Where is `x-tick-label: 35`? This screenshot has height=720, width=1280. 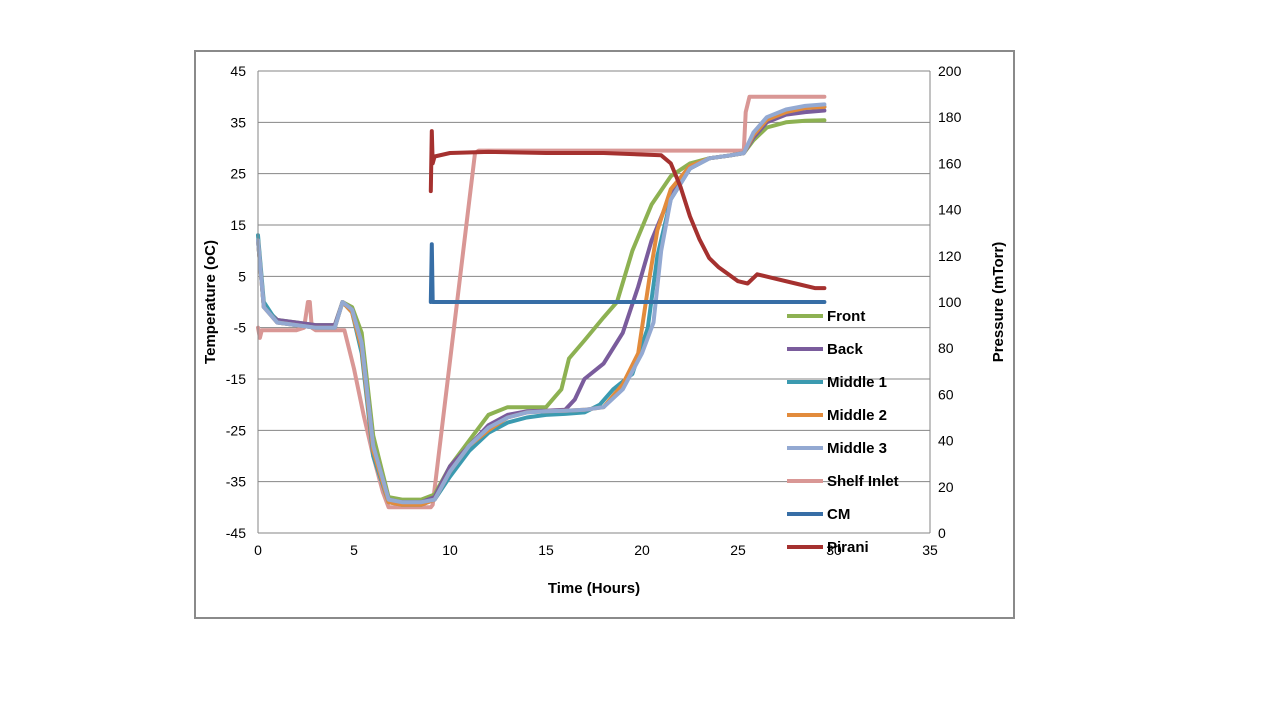 x-tick-label: 35 is located at coordinates (930, 550).